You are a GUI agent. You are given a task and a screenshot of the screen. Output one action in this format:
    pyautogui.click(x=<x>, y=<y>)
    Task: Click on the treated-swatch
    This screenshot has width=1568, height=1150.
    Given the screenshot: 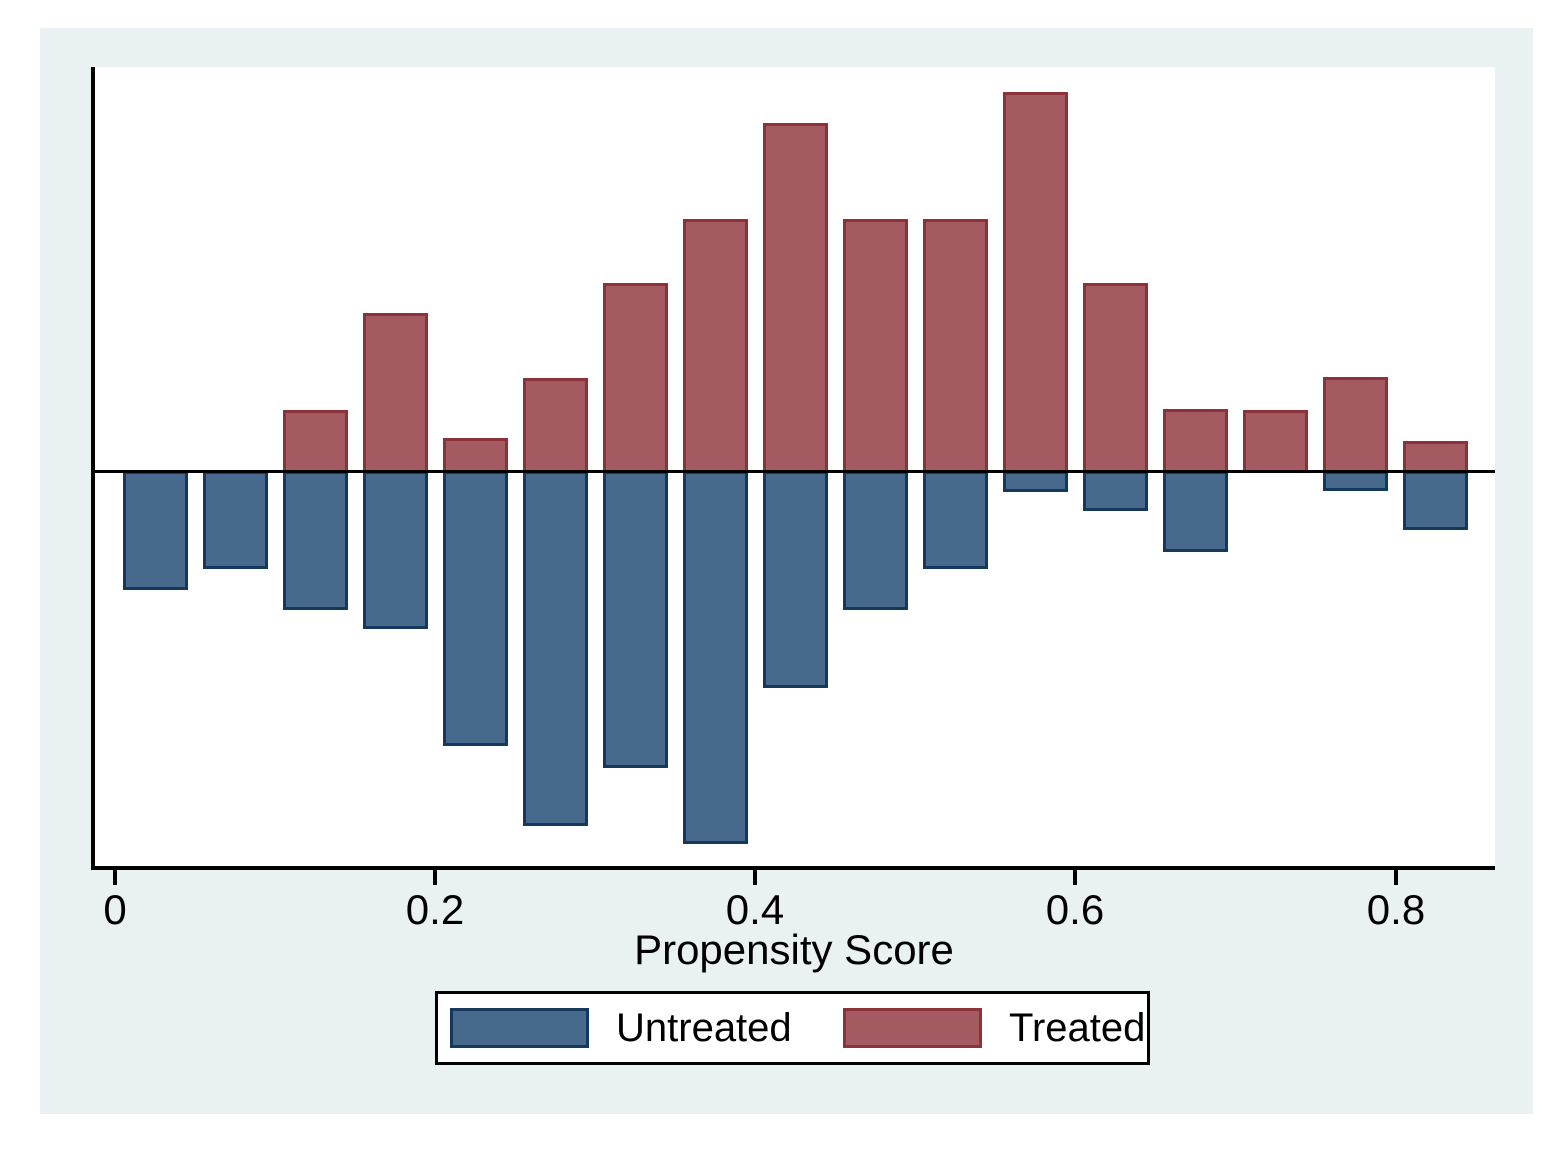 What is the action you would take?
    pyautogui.click(x=912, y=1028)
    